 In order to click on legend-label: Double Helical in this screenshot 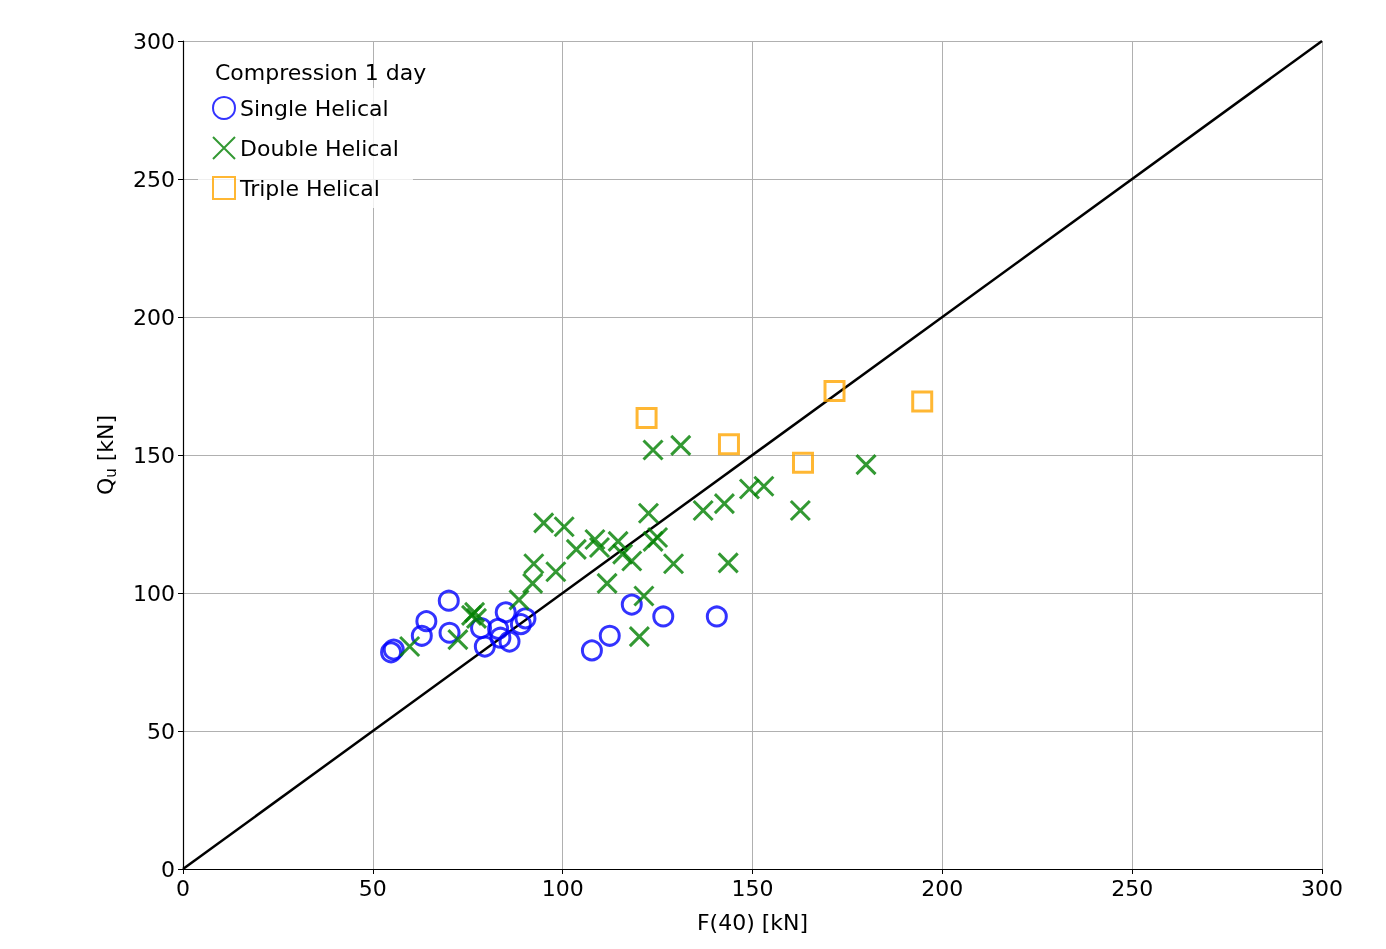, I will do `click(319, 148)`.